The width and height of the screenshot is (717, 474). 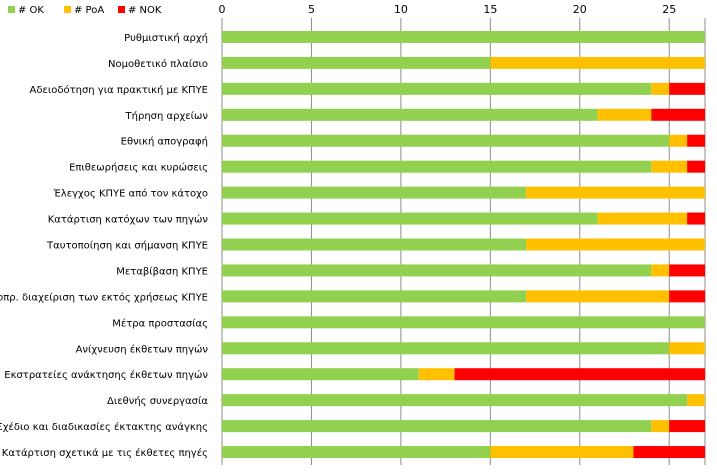 I want to click on x-axis: 0 5 10 15 20 25, so click(x=448, y=9).